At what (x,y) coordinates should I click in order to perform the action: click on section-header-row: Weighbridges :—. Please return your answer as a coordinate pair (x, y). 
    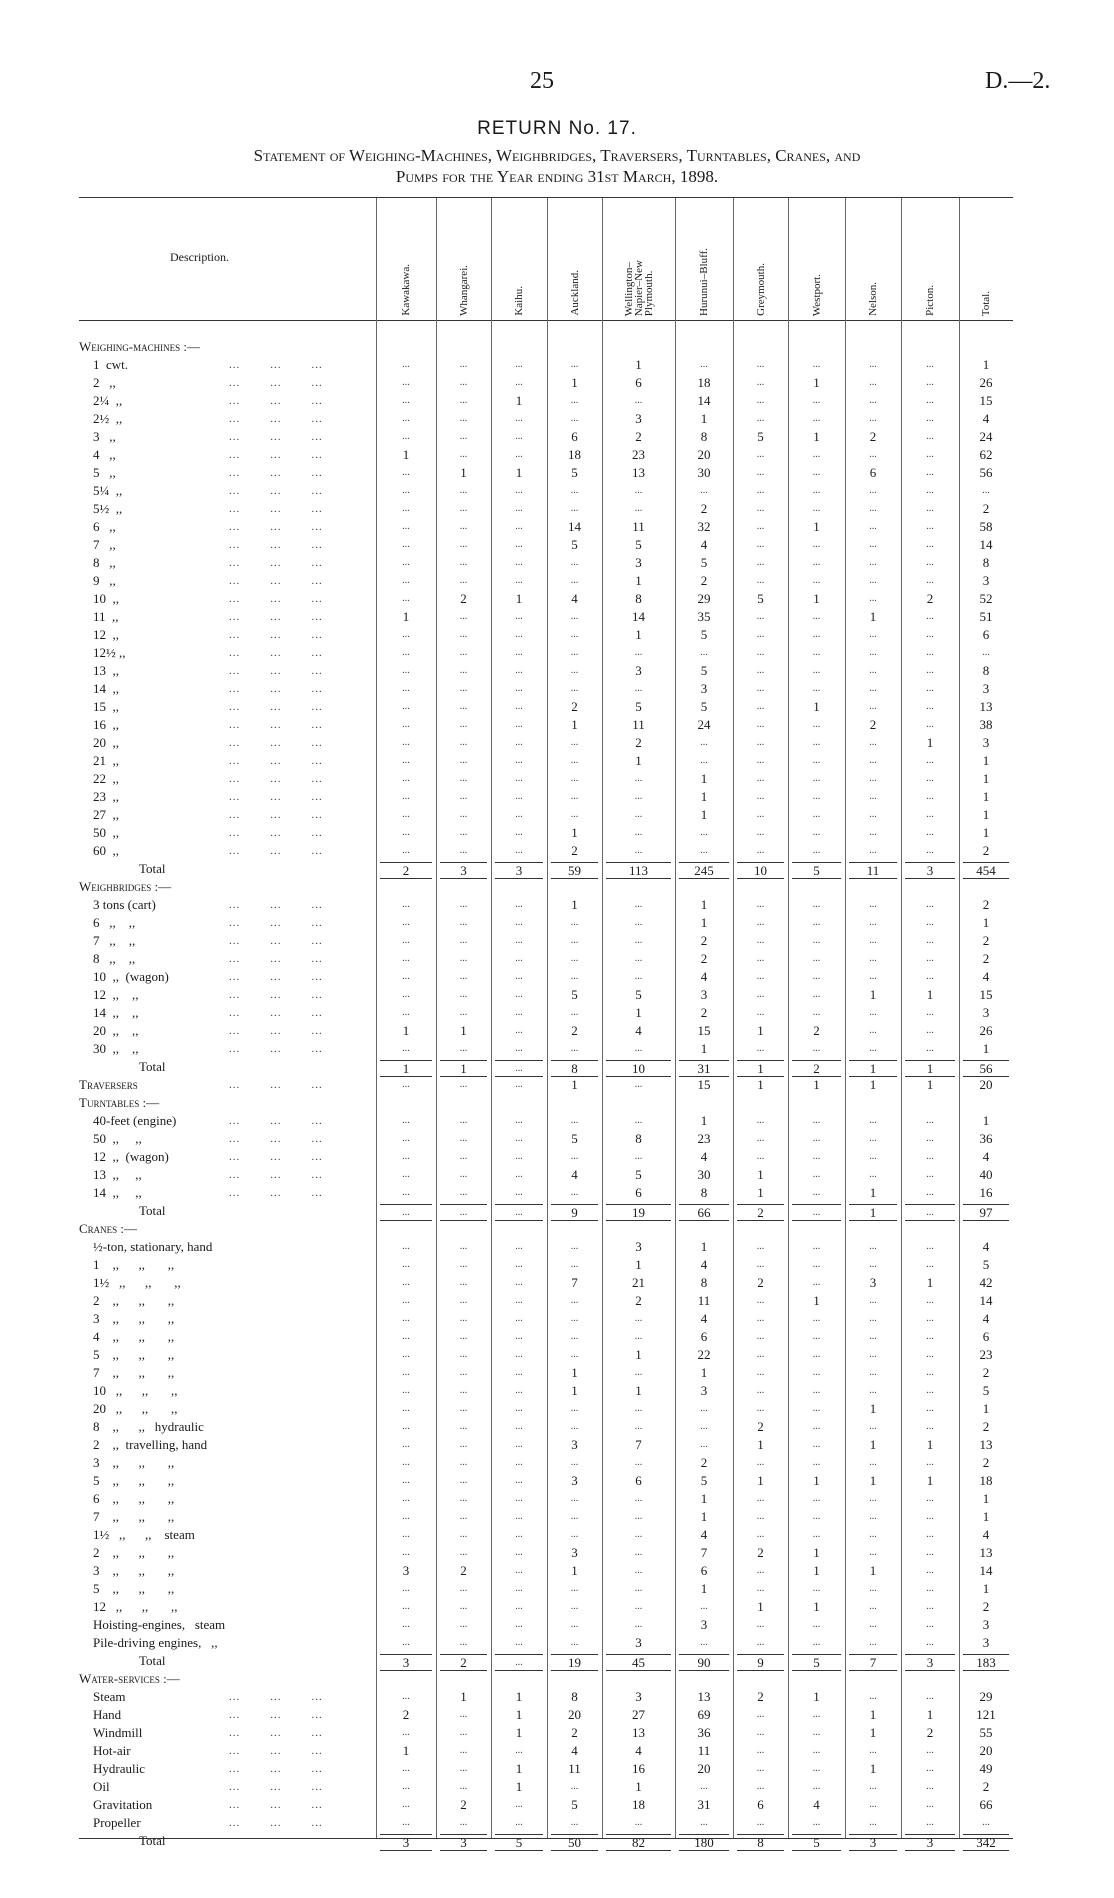
    Looking at the image, I should click on (546, 887).